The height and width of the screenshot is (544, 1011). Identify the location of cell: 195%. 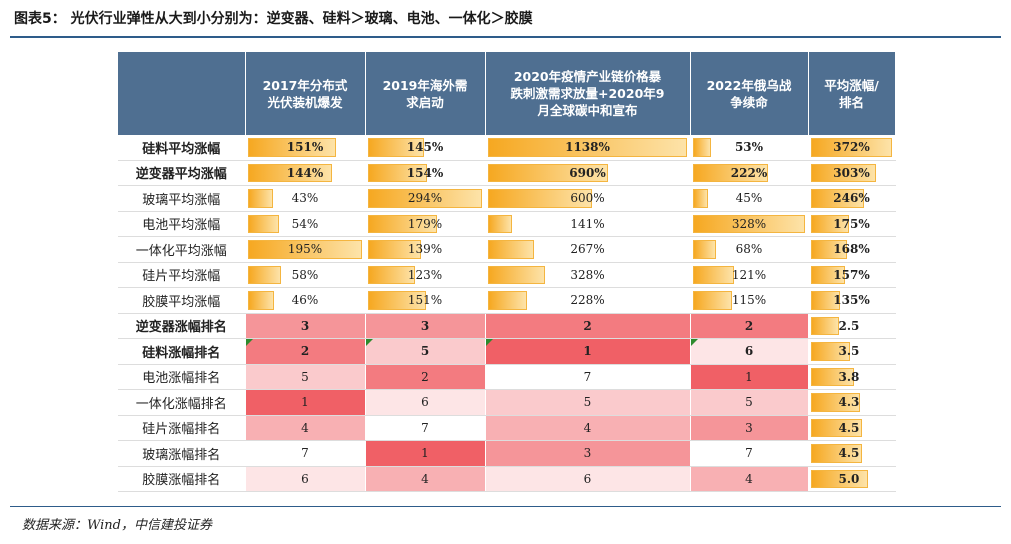
(305, 249).